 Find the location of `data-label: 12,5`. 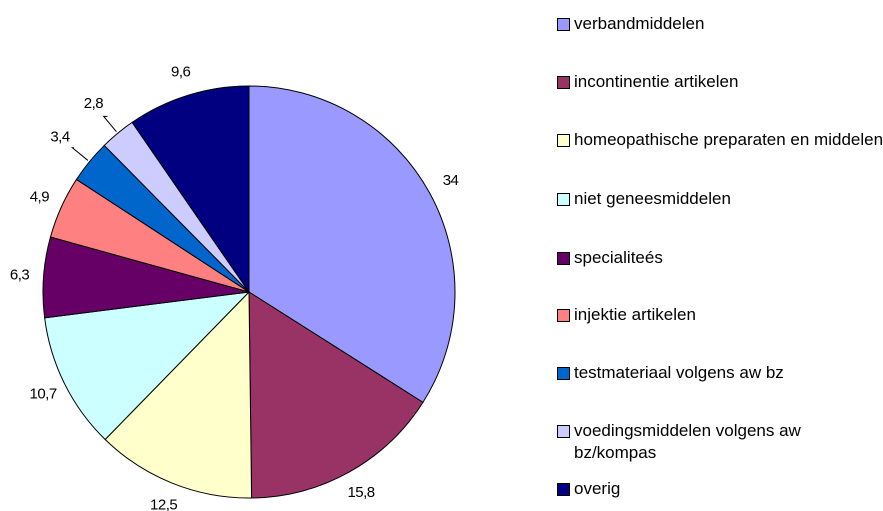

data-label: 12,5 is located at coordinates (163, 504).